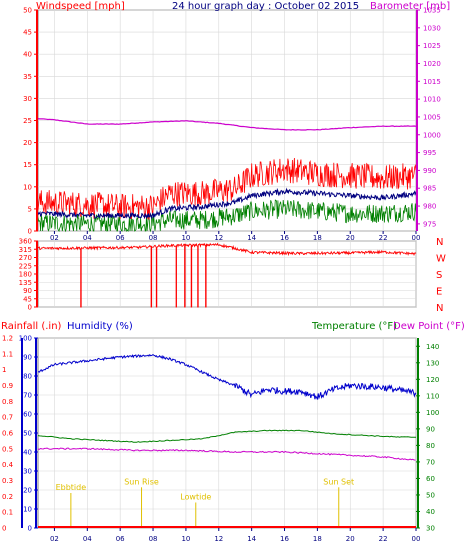 The image size is (466, 555). What do you see at coordinates (7, 354) in the screenshot?
I see `rain-tick-label: 1.1` at bounding box center [7, 354].